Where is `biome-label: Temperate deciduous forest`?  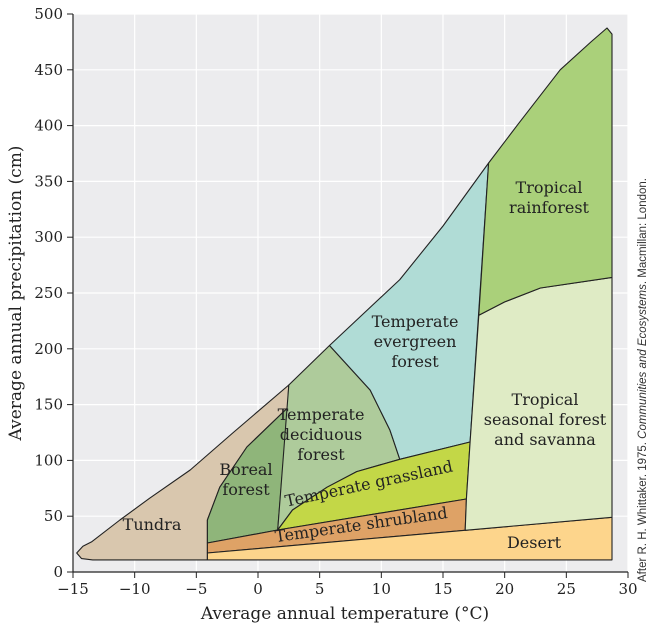
biome-label: Temperate deciduous forest is located at coordinates (321, 434).